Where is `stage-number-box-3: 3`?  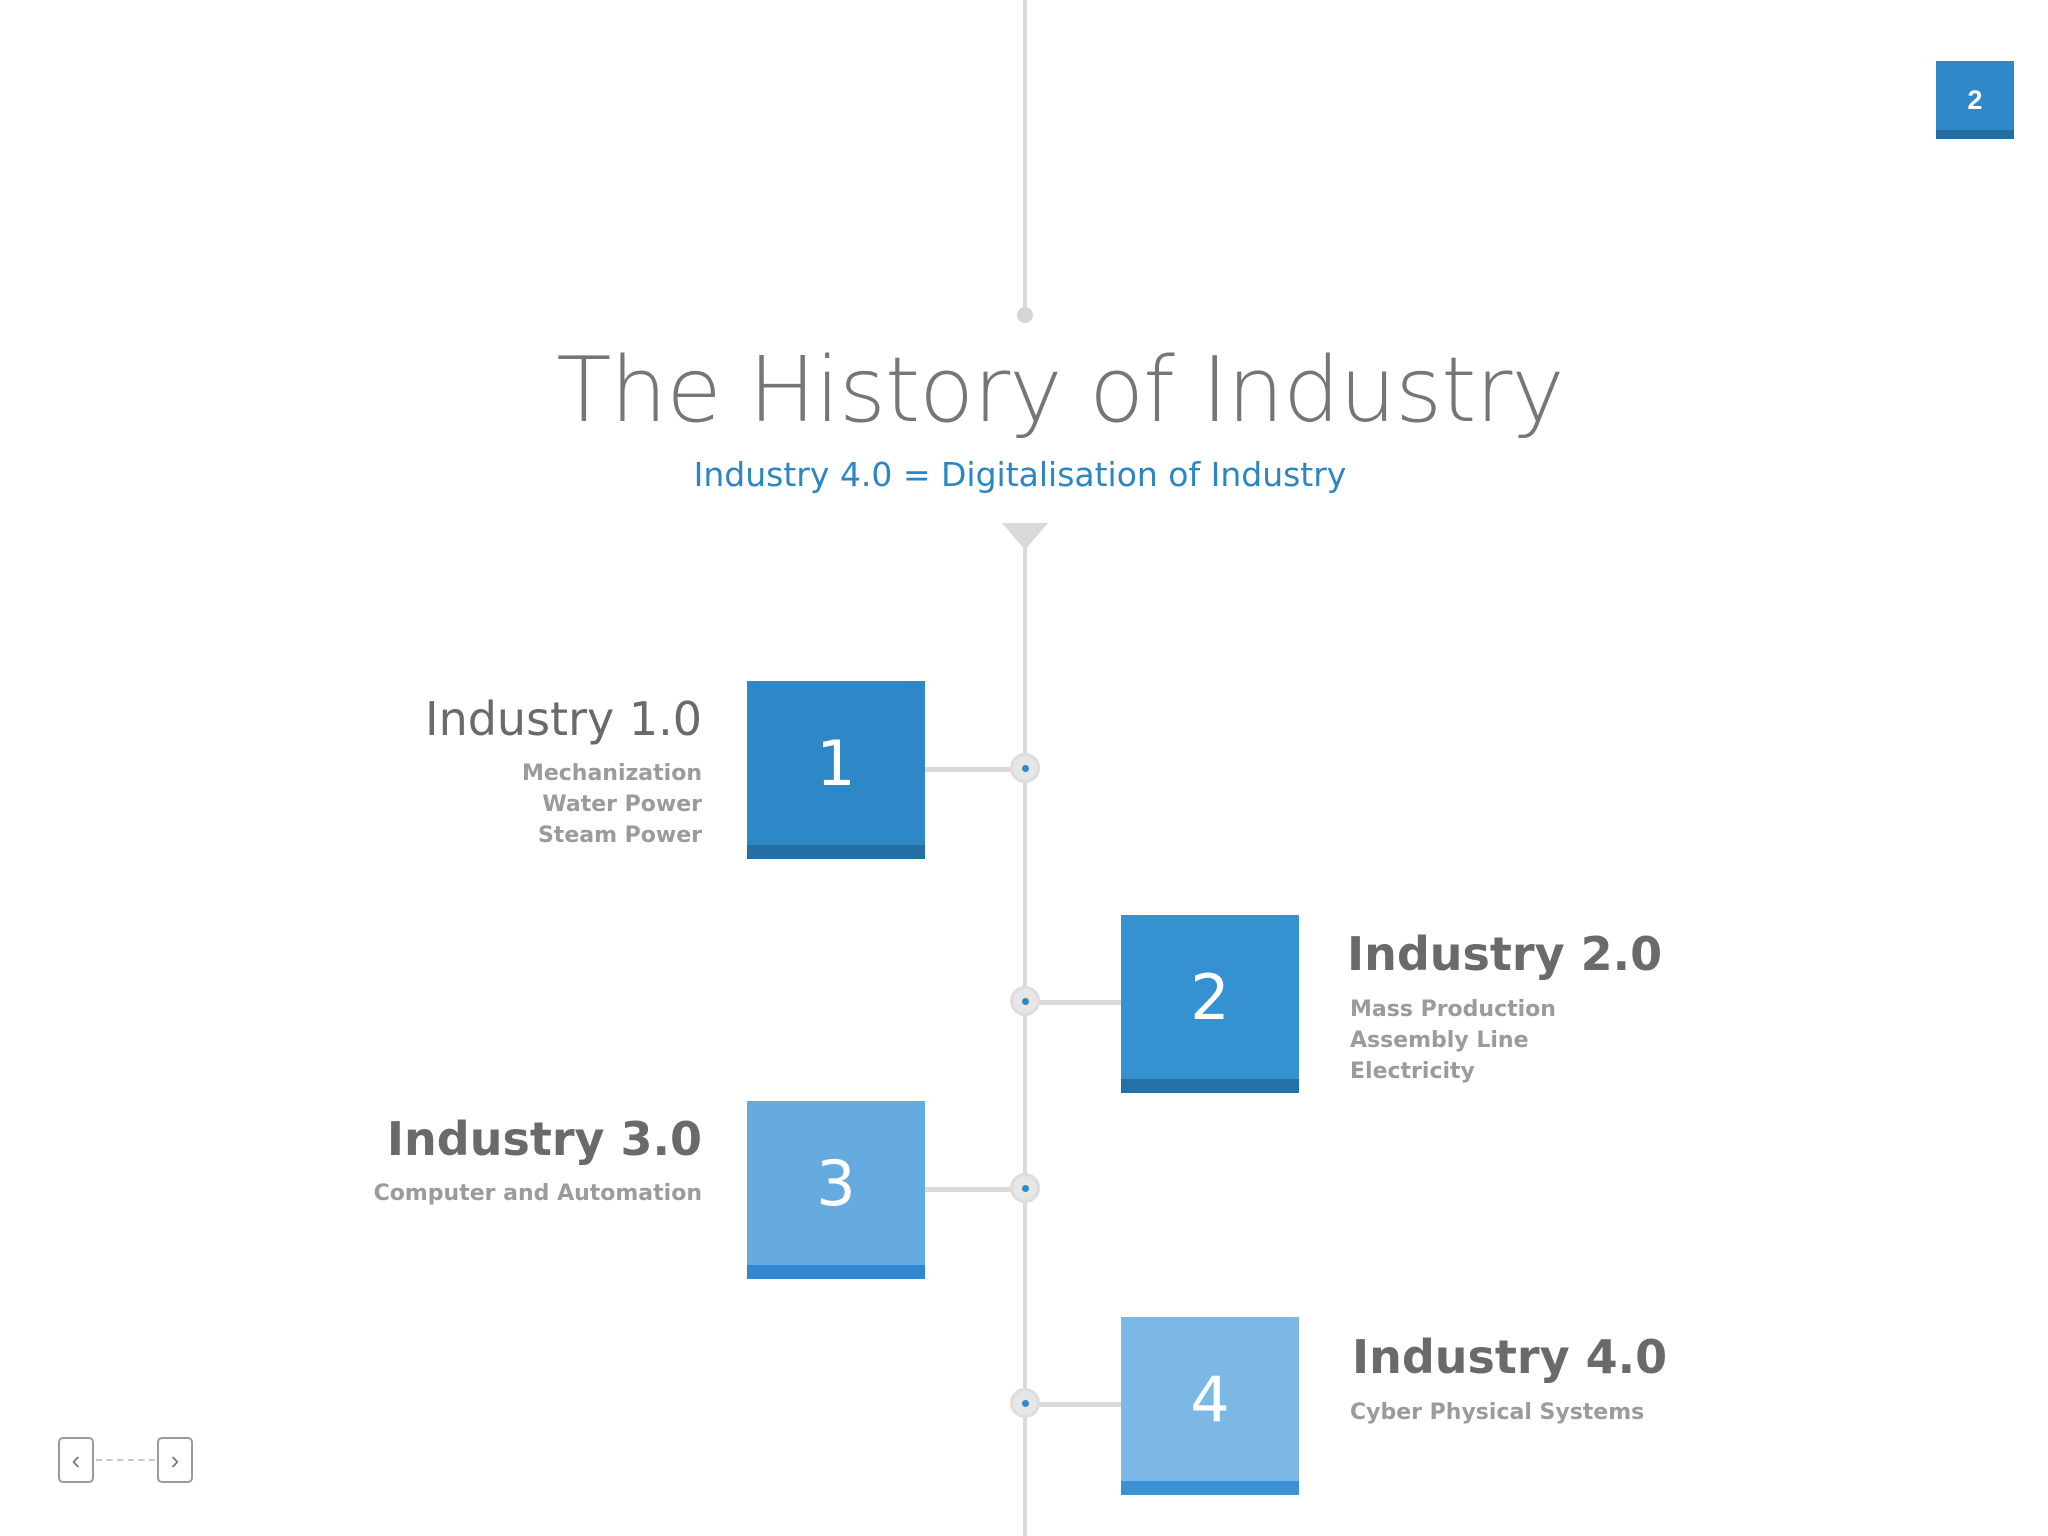 stage-number-box-3: 3 is located at coordinates (836, 1190).